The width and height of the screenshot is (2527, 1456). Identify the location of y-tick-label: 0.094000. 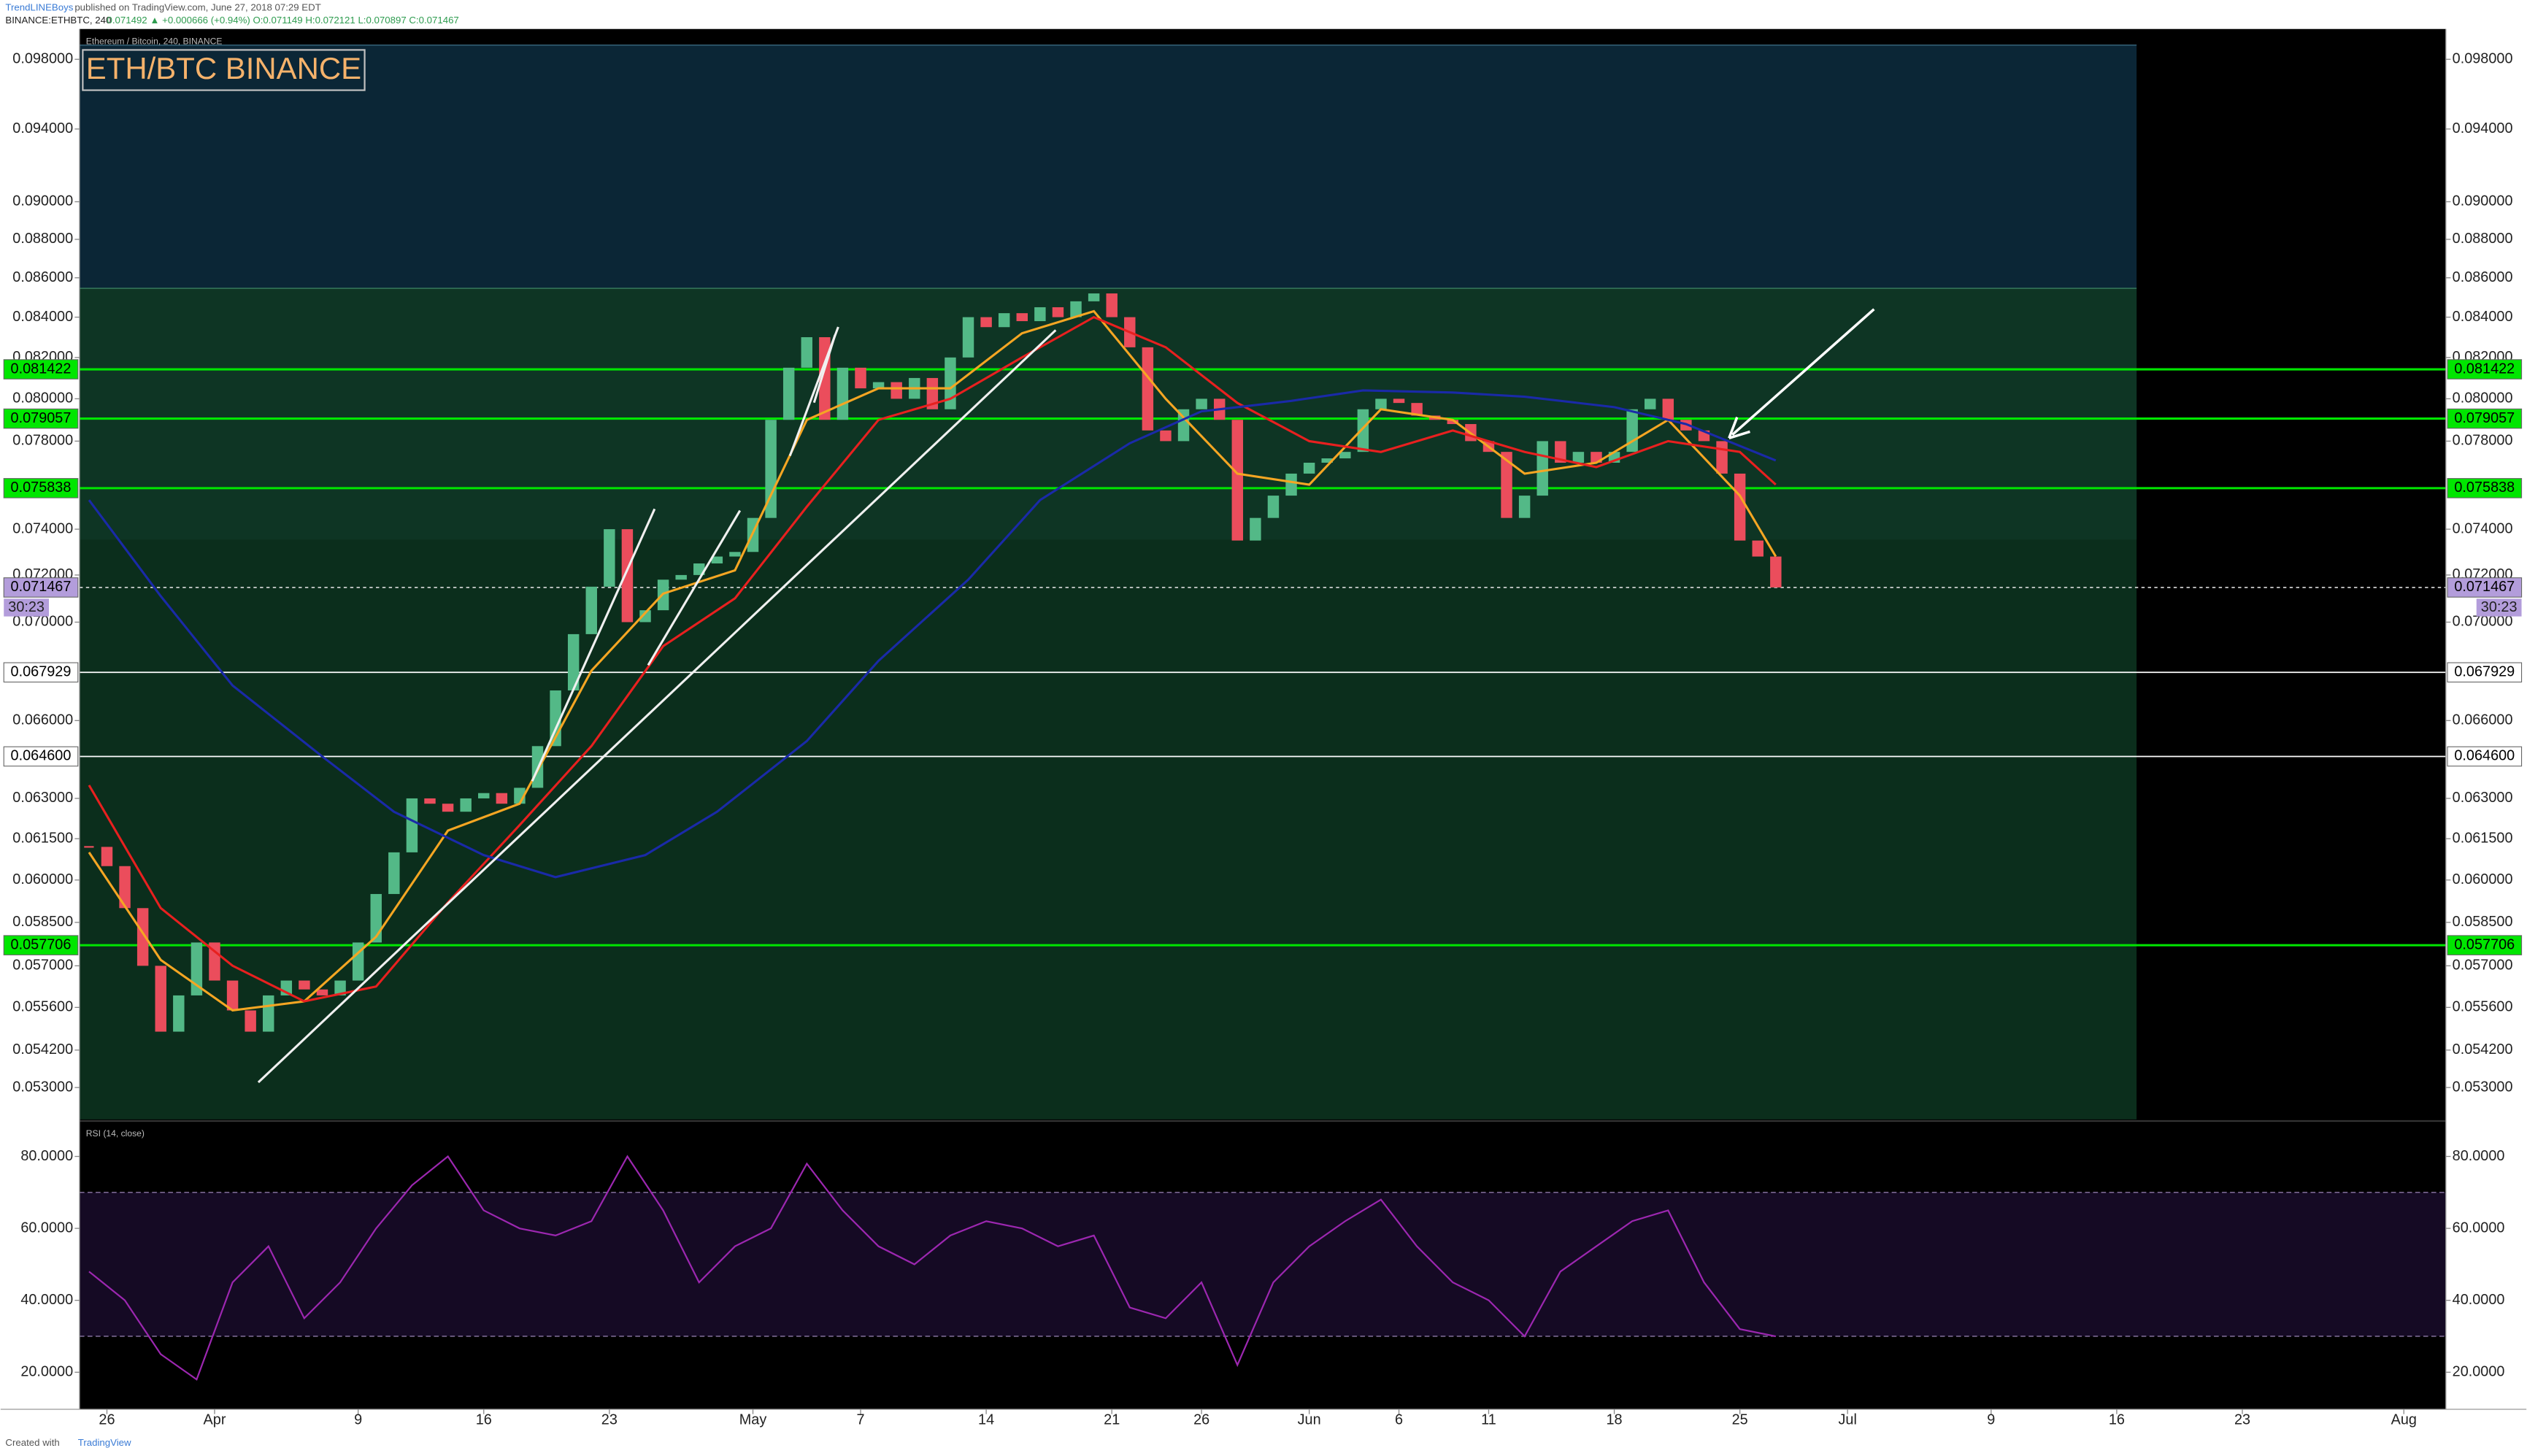
(42, 128).